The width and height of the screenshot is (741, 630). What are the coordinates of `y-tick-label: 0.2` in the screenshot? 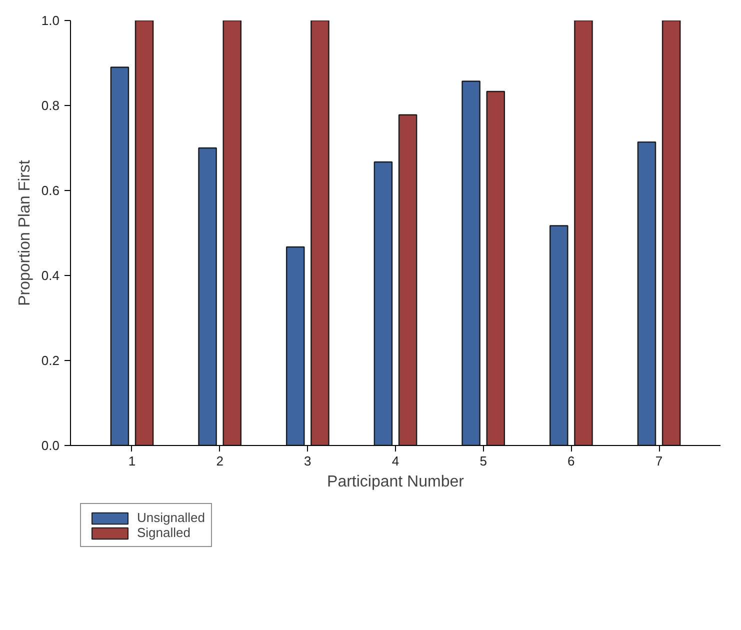 It's located at (50, 360).